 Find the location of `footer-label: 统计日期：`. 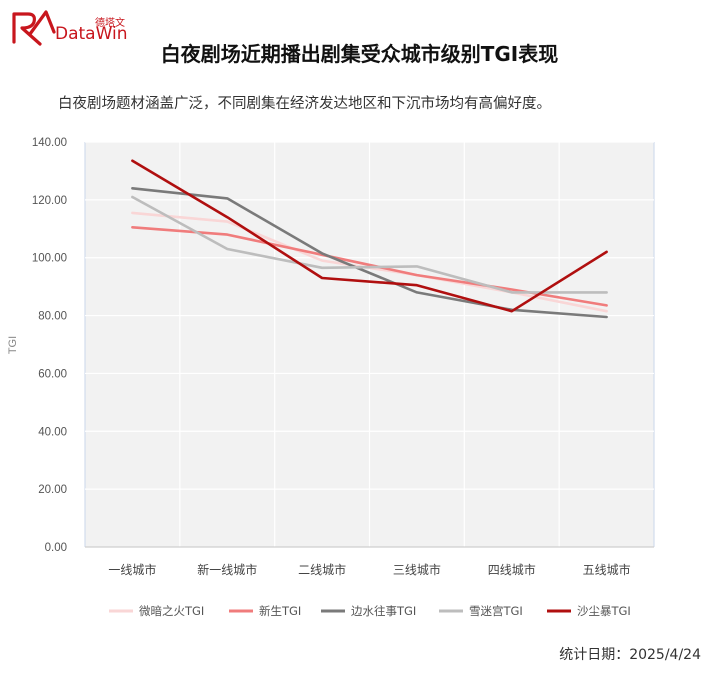

footer-label: 统计日期： is located at coordinates (594, 655).